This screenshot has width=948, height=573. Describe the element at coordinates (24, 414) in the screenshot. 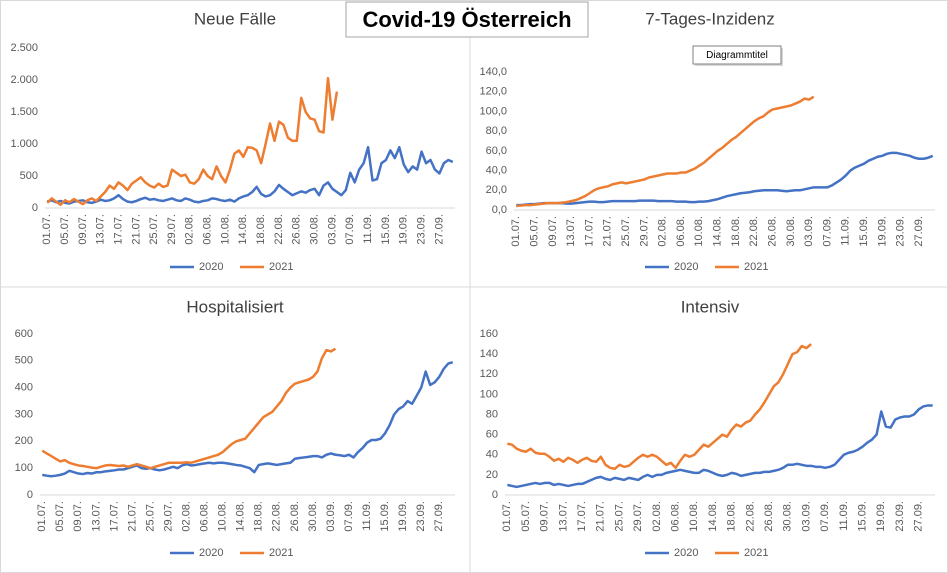

I see `y-tick-label: 300` at that location.